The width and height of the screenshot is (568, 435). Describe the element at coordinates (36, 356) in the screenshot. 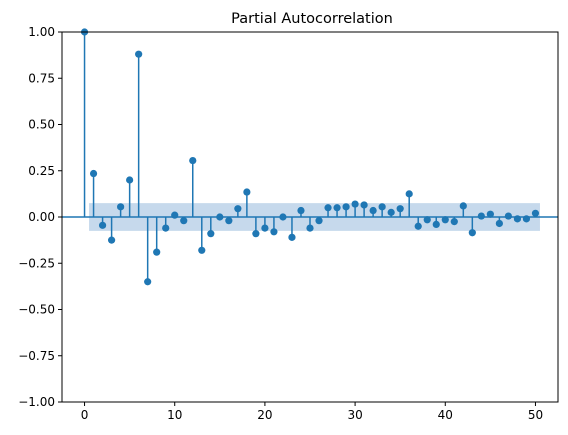

I see `y-tick-label-1: −0.75` at that location.